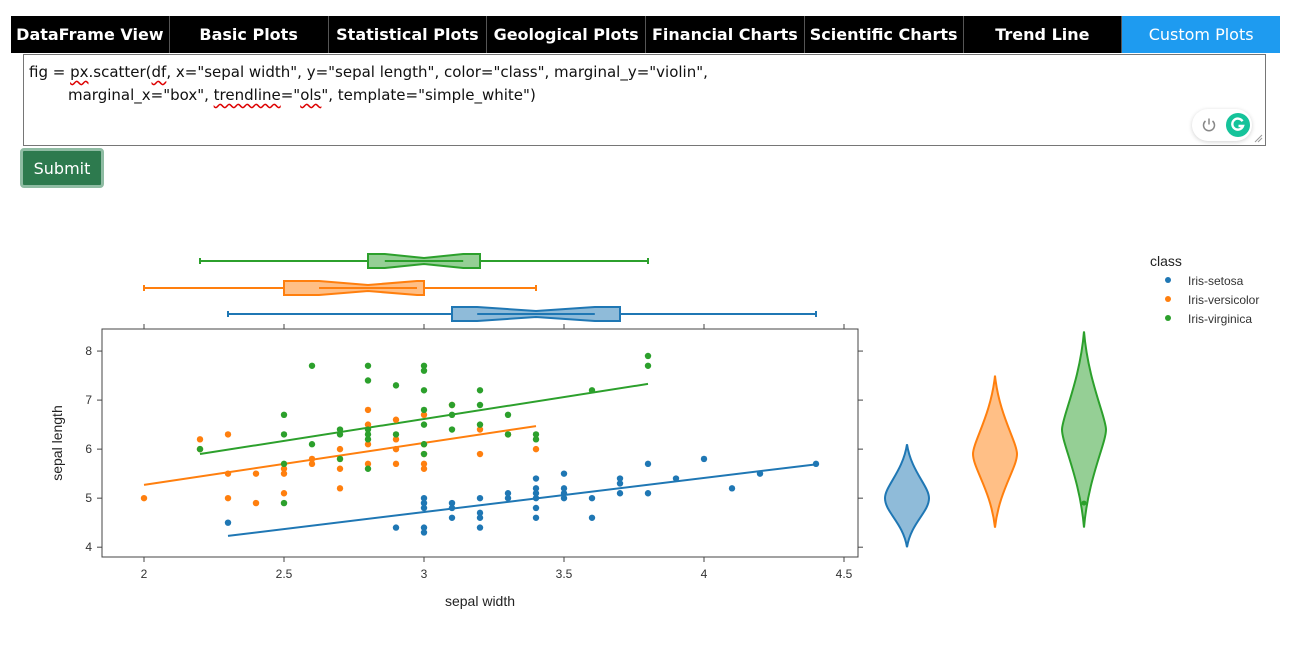  Describe the element at coordinates (522, 500) in the screenshot. I see `trend-line` at that location.